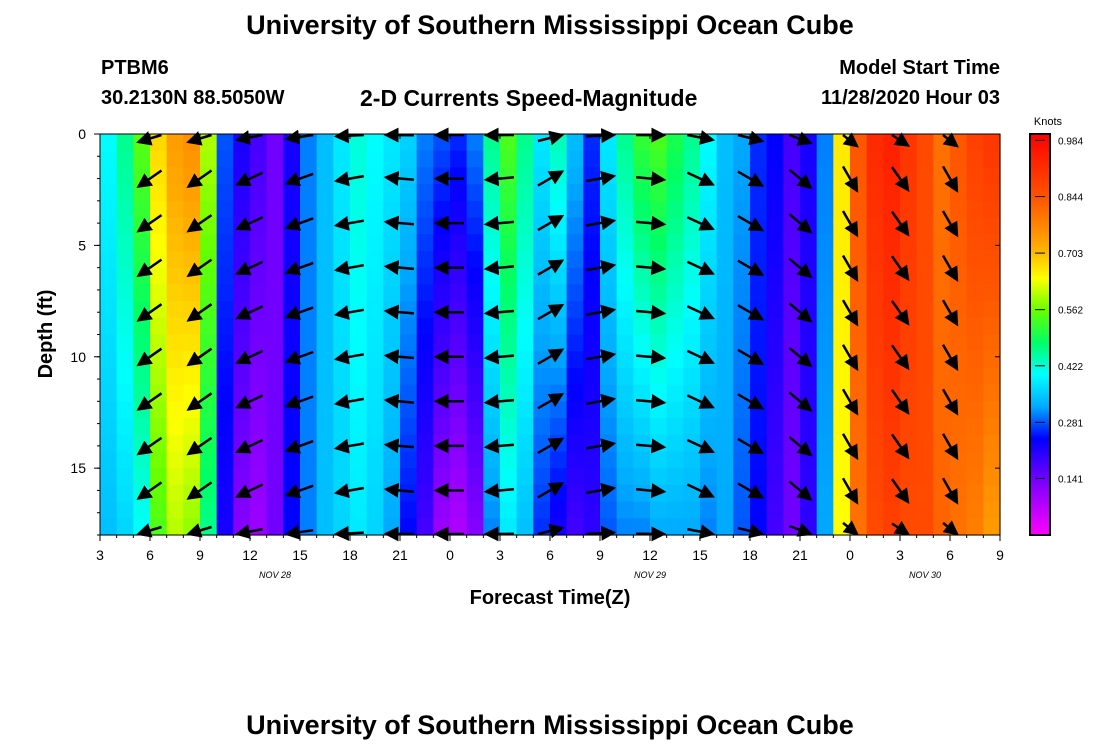 This screenshot has width=1100, height=750. I want to click on colorbar-tick-label: 0.984, so click(1070, 141).